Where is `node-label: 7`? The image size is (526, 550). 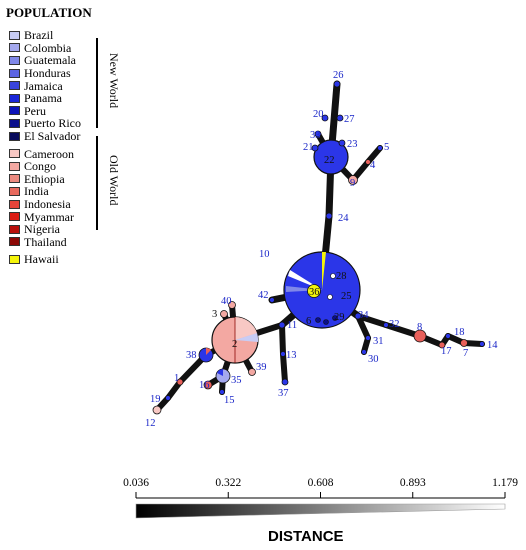 node-label: 7 is located at coordinates (465, 353).